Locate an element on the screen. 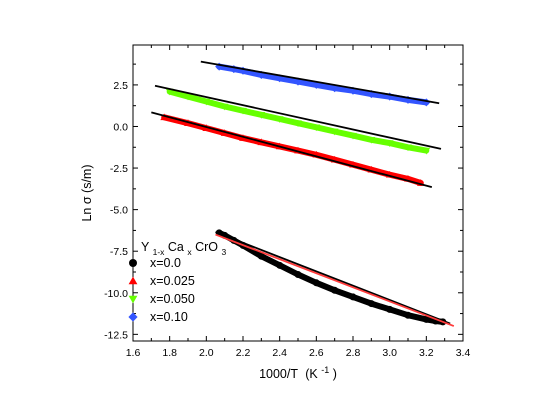 This screenshot has width=550, height=409. y-tick-label: -10.0 is located at coordinates (116, 294).